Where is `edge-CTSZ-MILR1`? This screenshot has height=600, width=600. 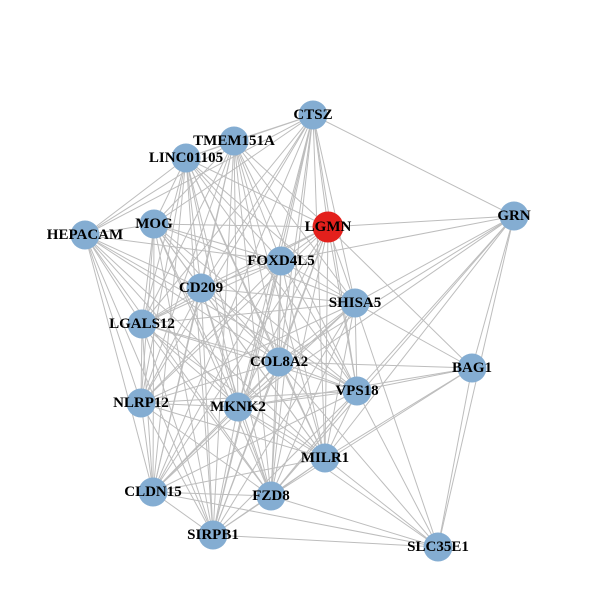
edge-CTSZ-MILR1 is located at coordinates (319, 286).